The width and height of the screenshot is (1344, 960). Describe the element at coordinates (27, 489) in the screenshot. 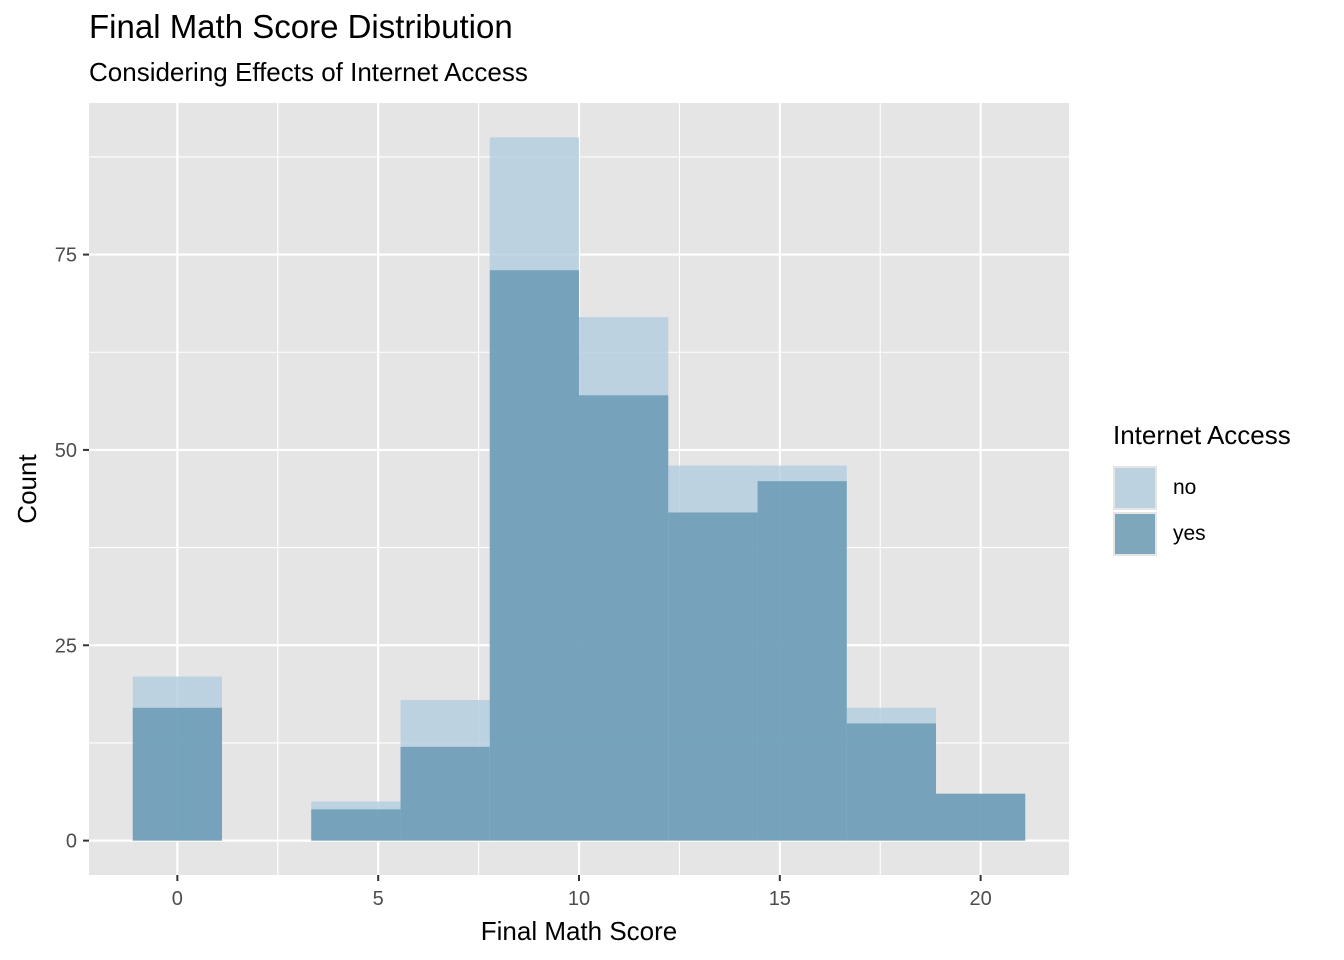

I see `y-axis-title: Count` at that location.